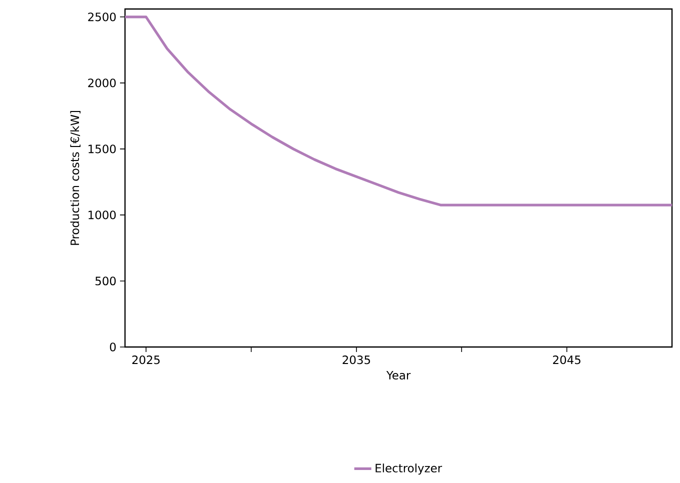 The height and width of the screenshot is (483, 680). Describe the element at coordinates (102, 149) in the screenshot. I see `y-tick-label: 1500` at that location.